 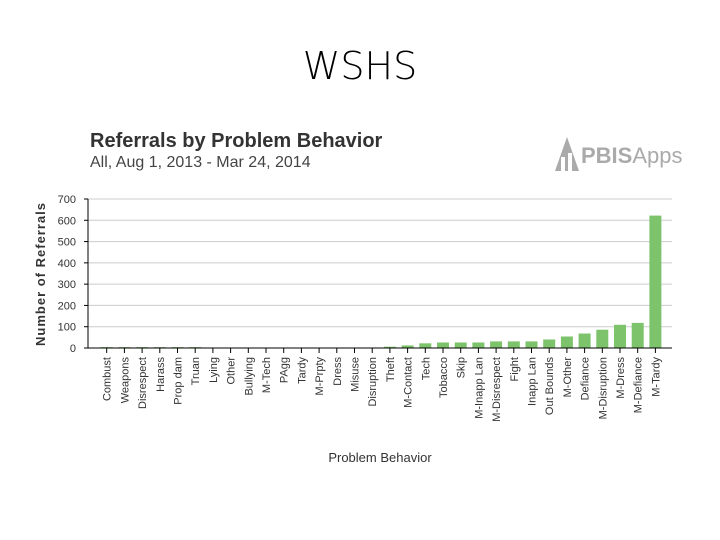 What do you see at coordinates (515, 369) in the screenshot?
I see `x-tick-label: Fight` at bounding box center [515, 369].